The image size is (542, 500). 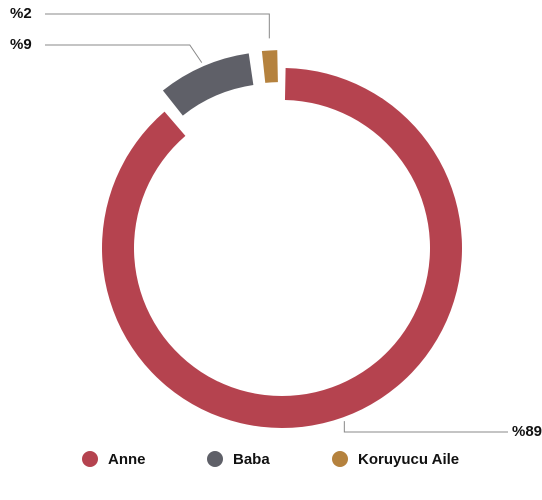 I want to click on legend-label: Koruyucu Aile, so click(x=408, y=459).